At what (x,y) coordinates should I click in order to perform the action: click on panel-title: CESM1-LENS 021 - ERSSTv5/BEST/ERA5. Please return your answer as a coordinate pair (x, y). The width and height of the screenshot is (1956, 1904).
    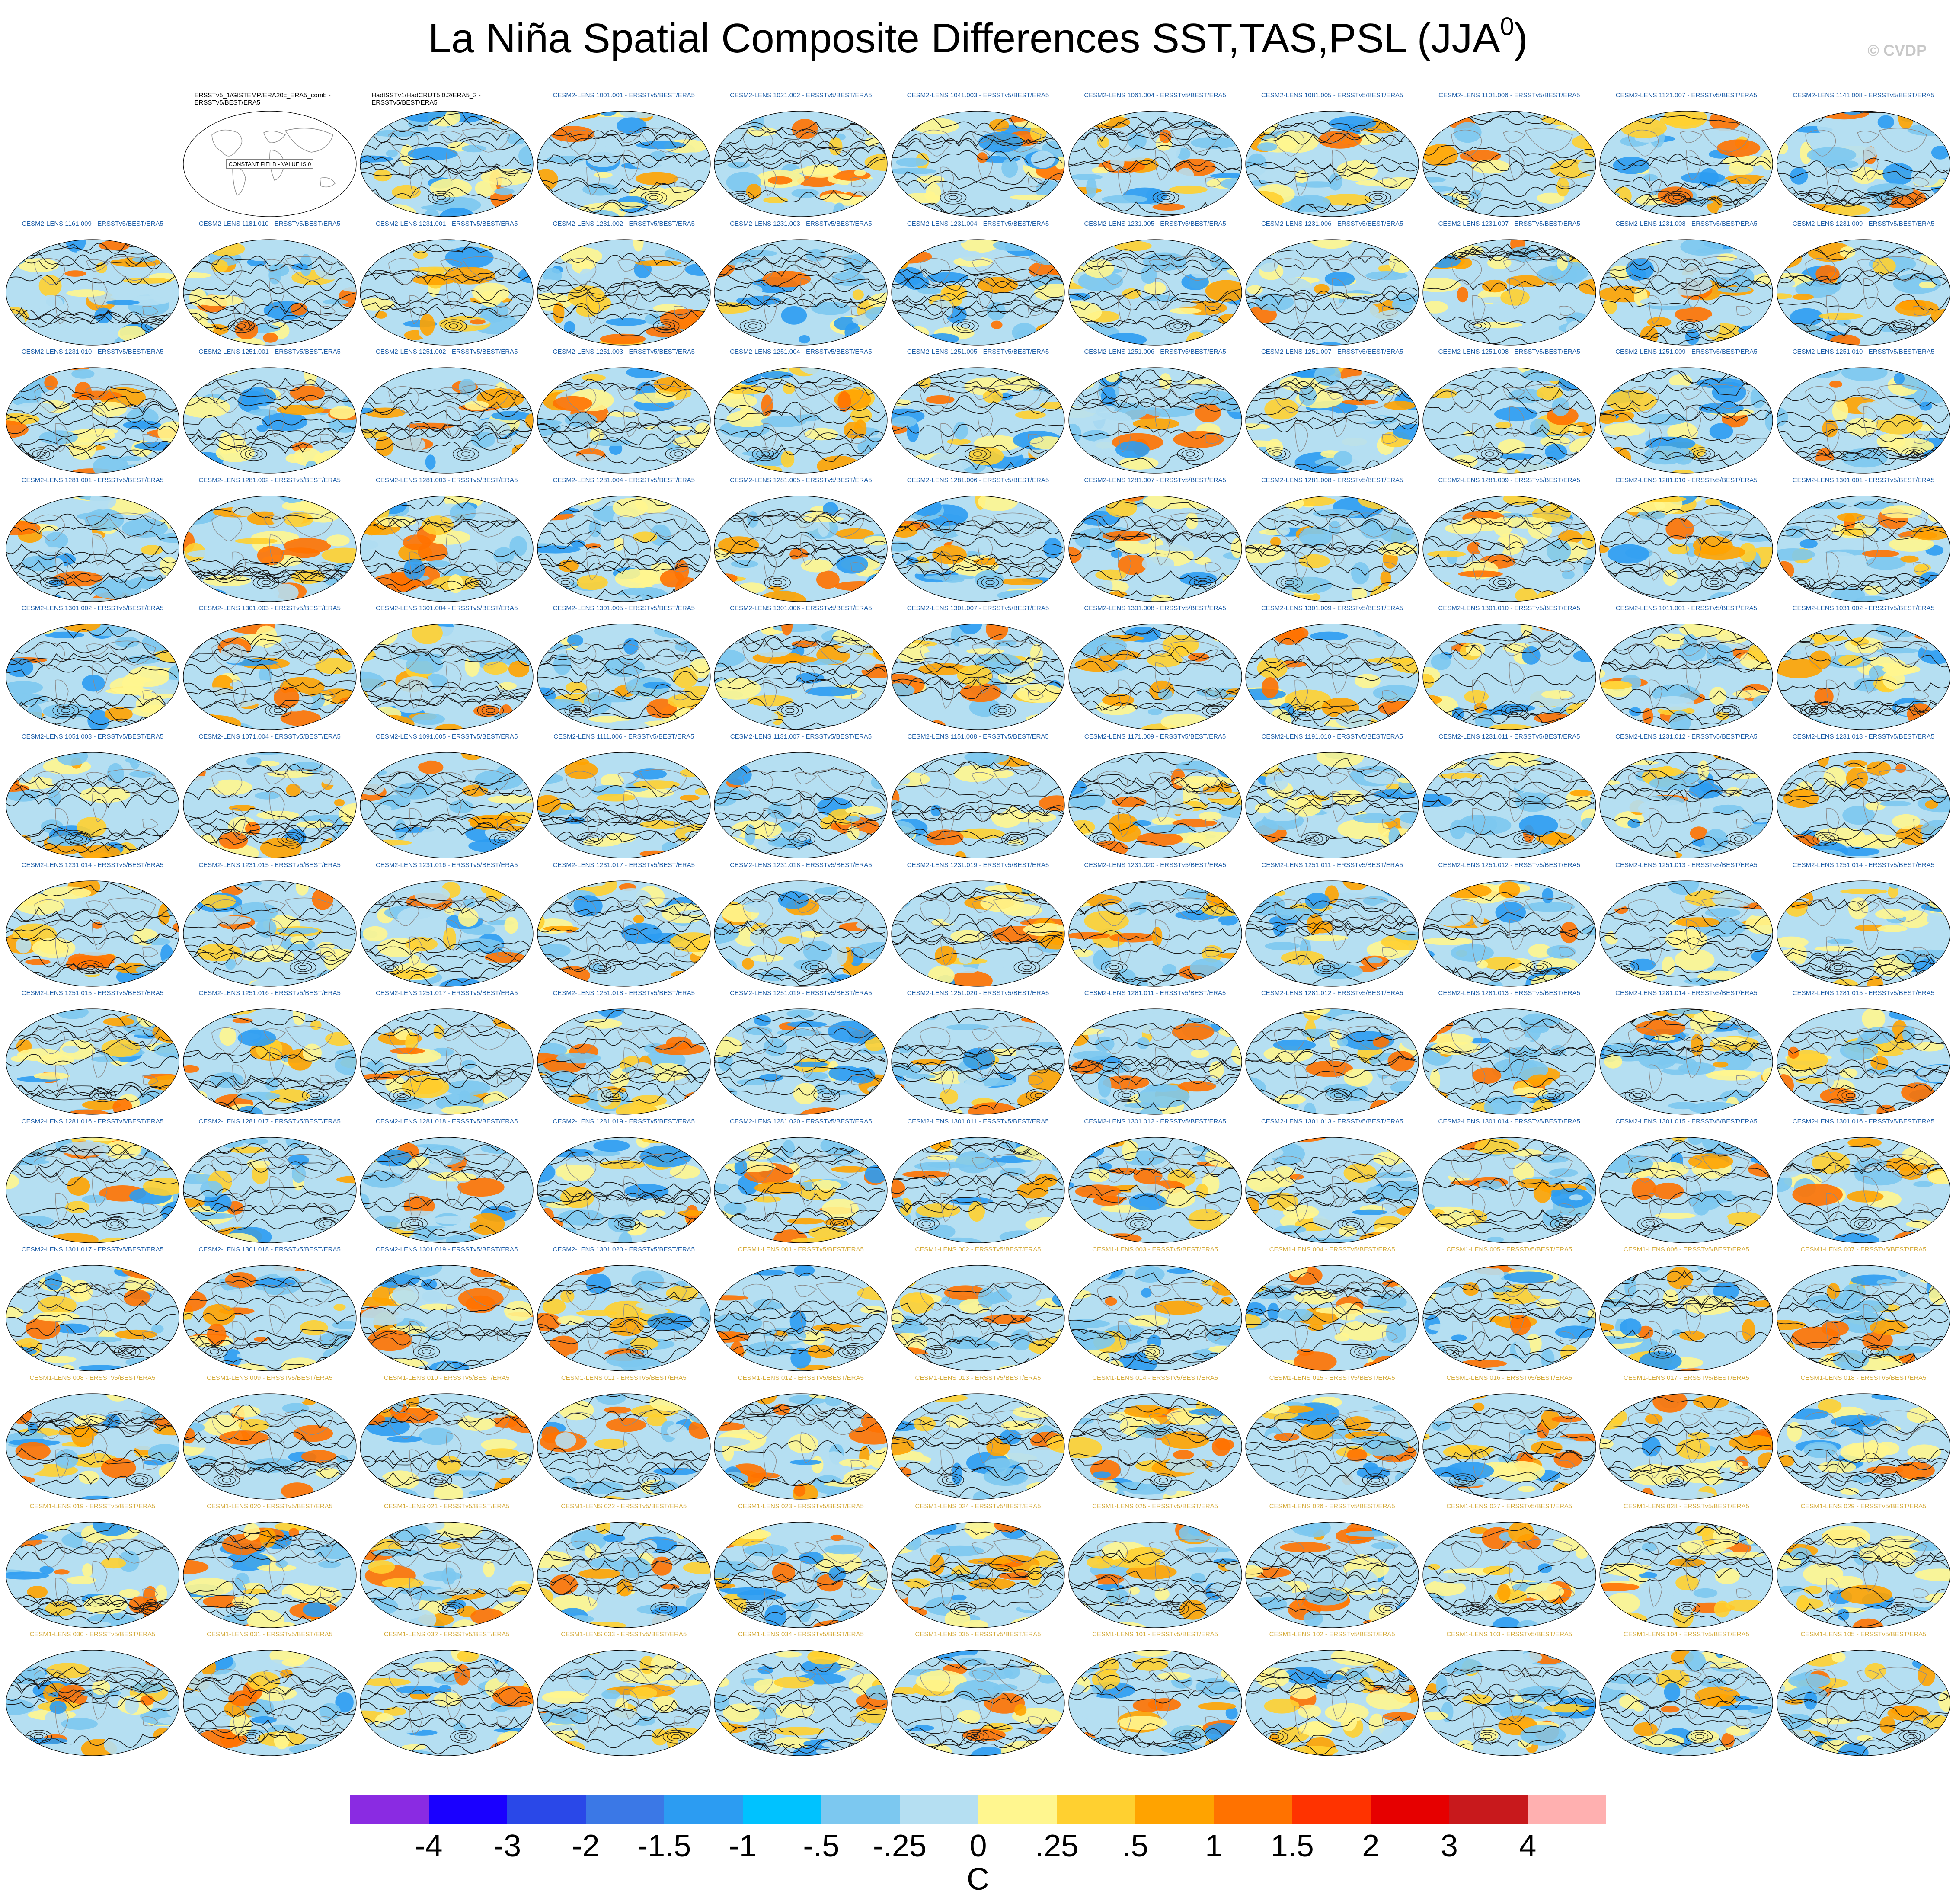
    Looking at the image, I should click on (447, 1506).